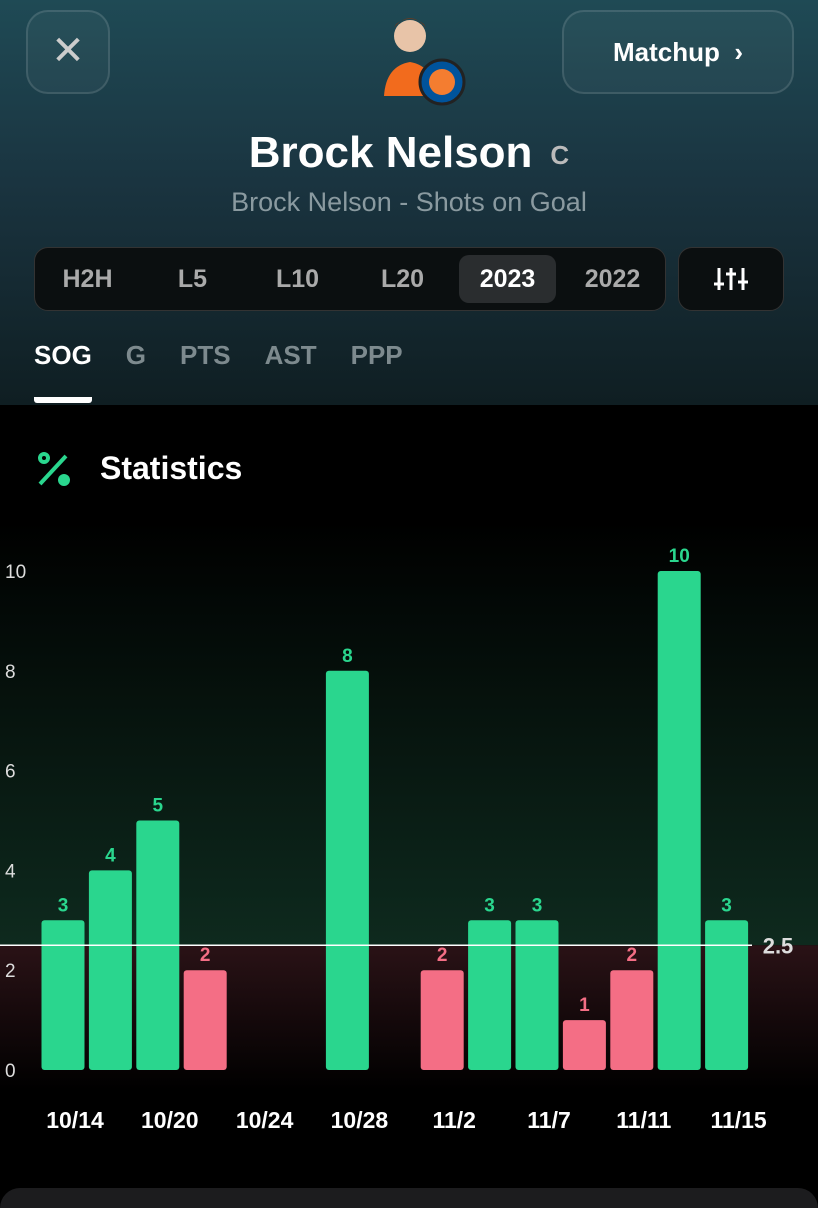 This screenshot has height=1208, width=818. What do you see at coordinates (584, 1005) in the screenshot?
I see `bar-value-label: 1` at bounding box center [584, 1005].